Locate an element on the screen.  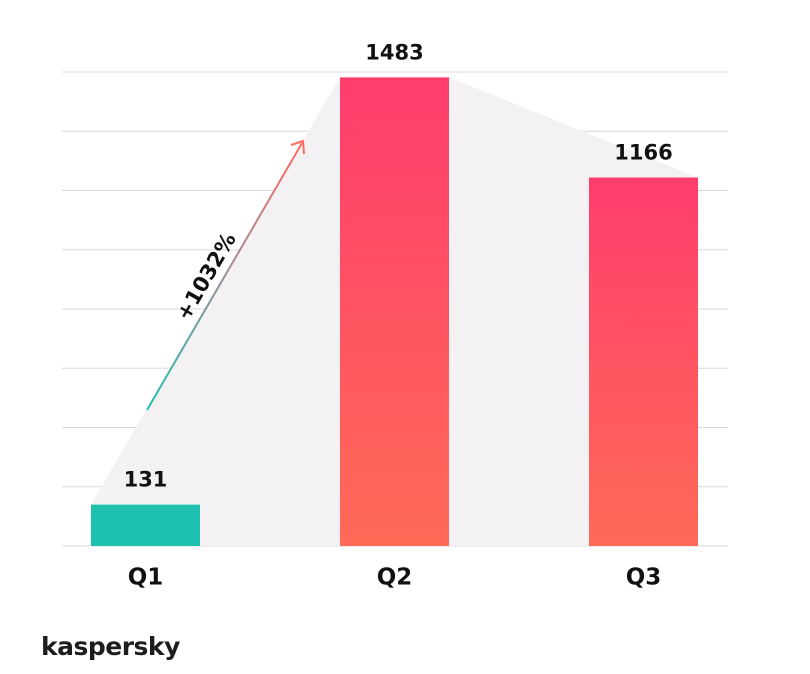
value-label: 131 is located at coordinates (146, 480).